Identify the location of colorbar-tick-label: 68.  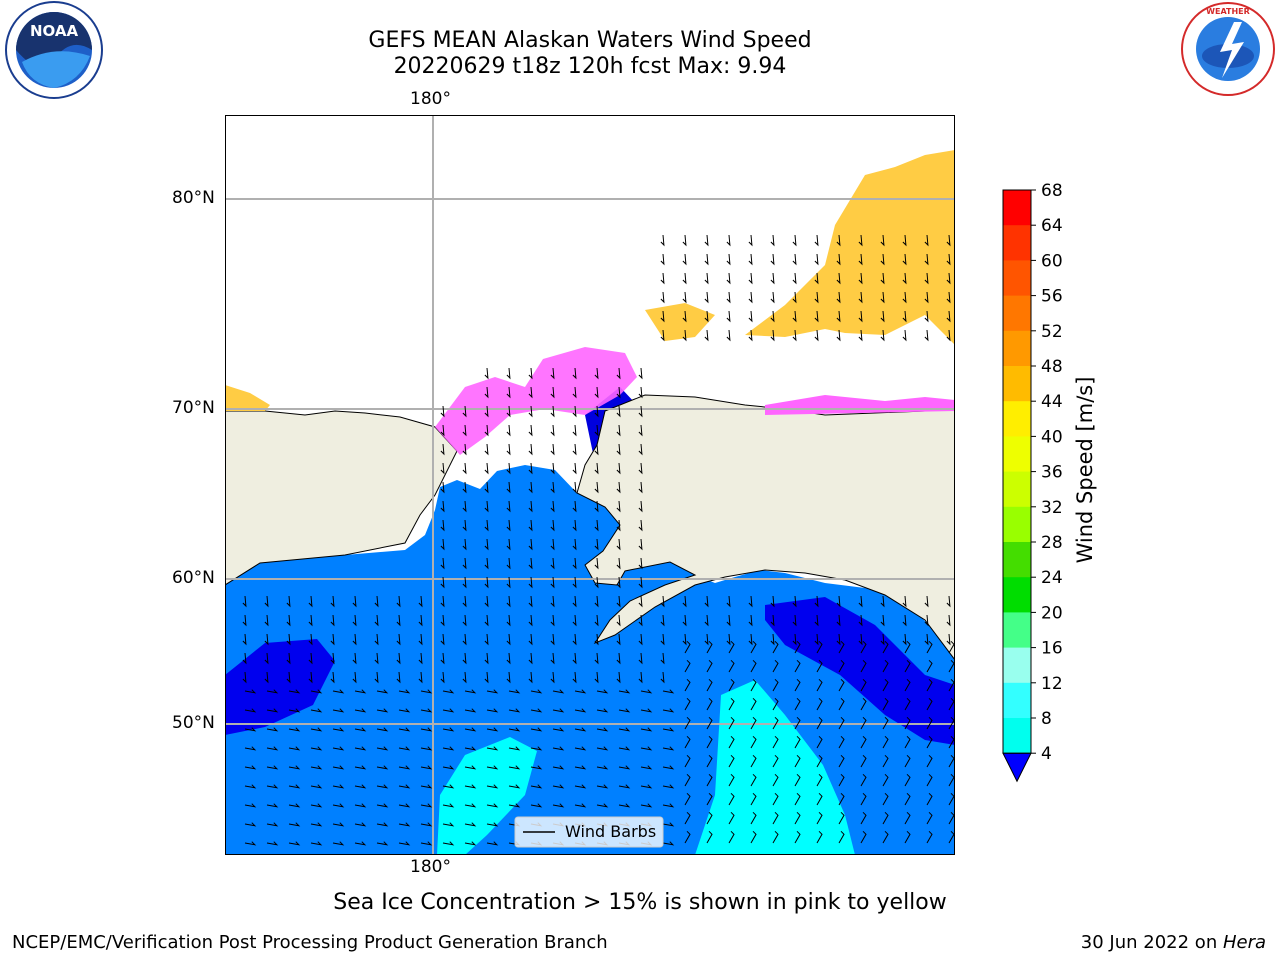
(1052, 191).